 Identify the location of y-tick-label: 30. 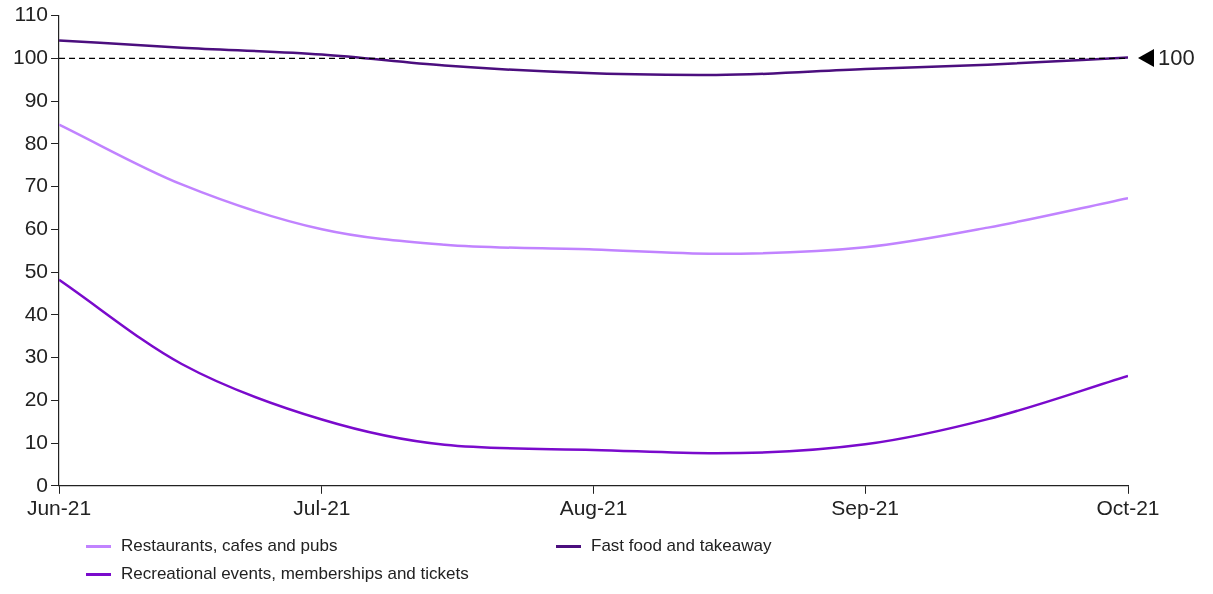
(36, 356).